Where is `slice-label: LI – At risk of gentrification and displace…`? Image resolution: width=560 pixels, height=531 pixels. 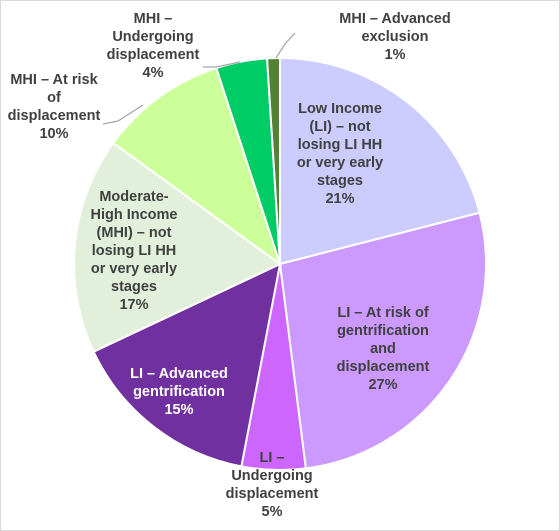
slice-label: LI – At risk of gentrification and displace… is located at coordinates (383, 349).